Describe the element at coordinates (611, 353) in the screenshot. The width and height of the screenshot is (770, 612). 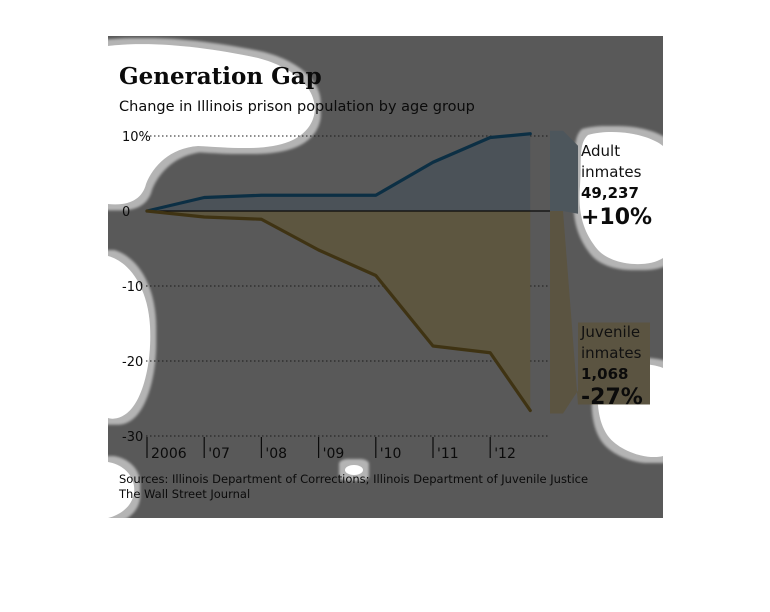
I see `juvenile-label-line2: inmates` at that location.